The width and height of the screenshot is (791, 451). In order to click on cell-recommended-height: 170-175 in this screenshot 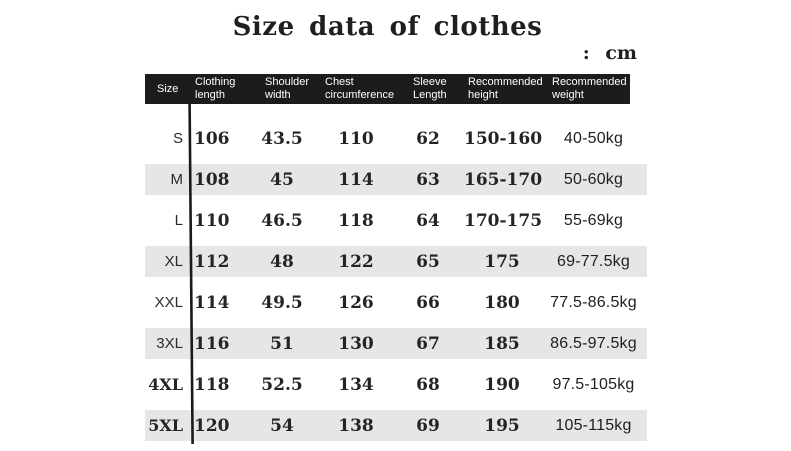, I will do `click(503, 220)`.